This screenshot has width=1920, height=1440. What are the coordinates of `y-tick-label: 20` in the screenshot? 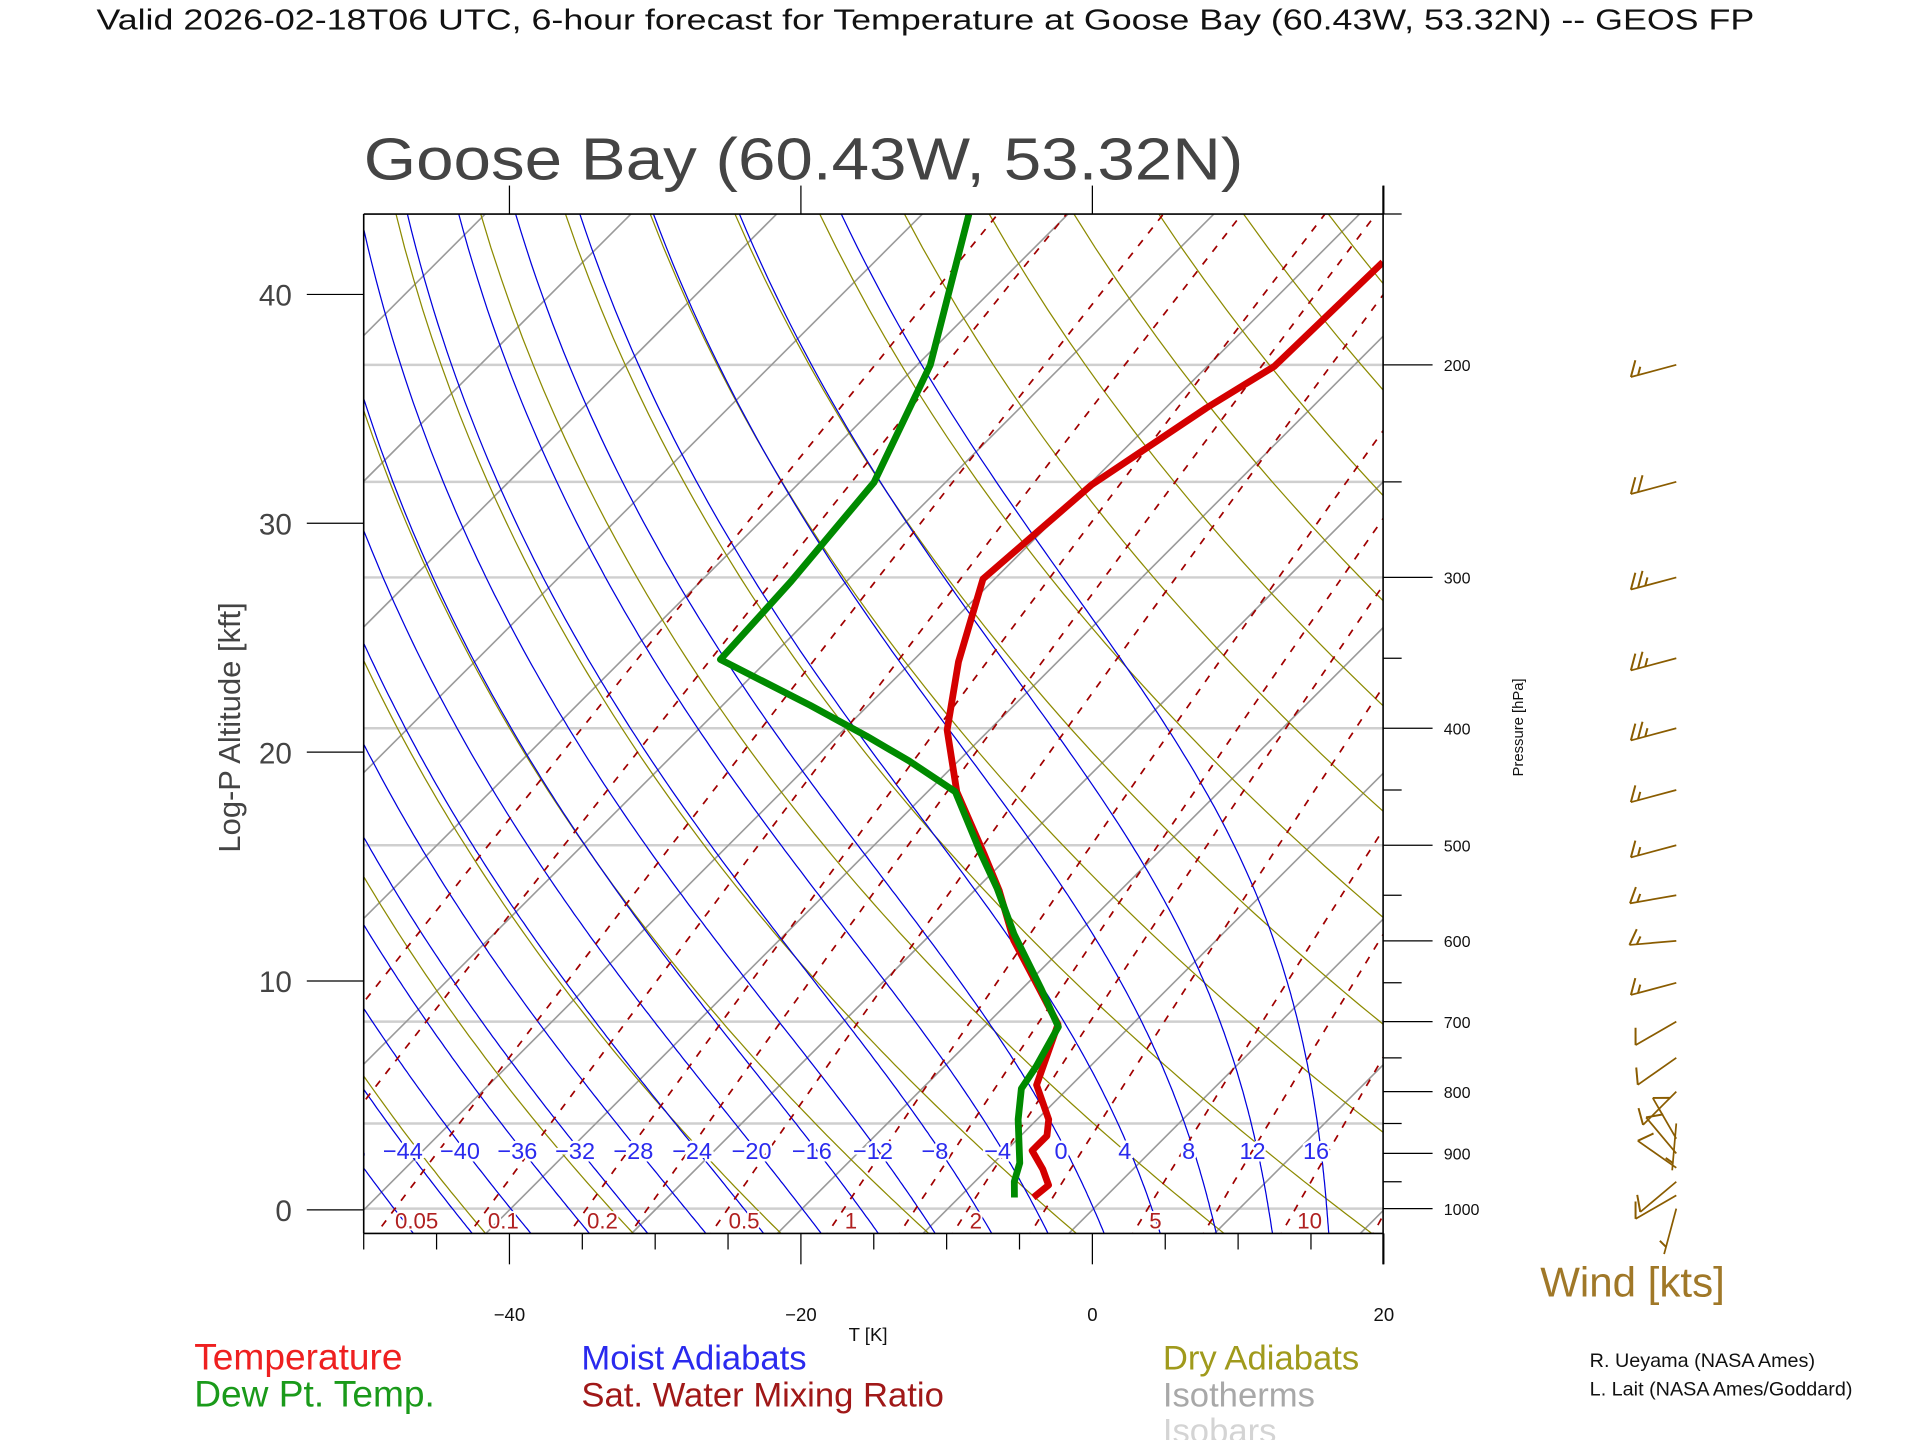 It's located at (275, 753).